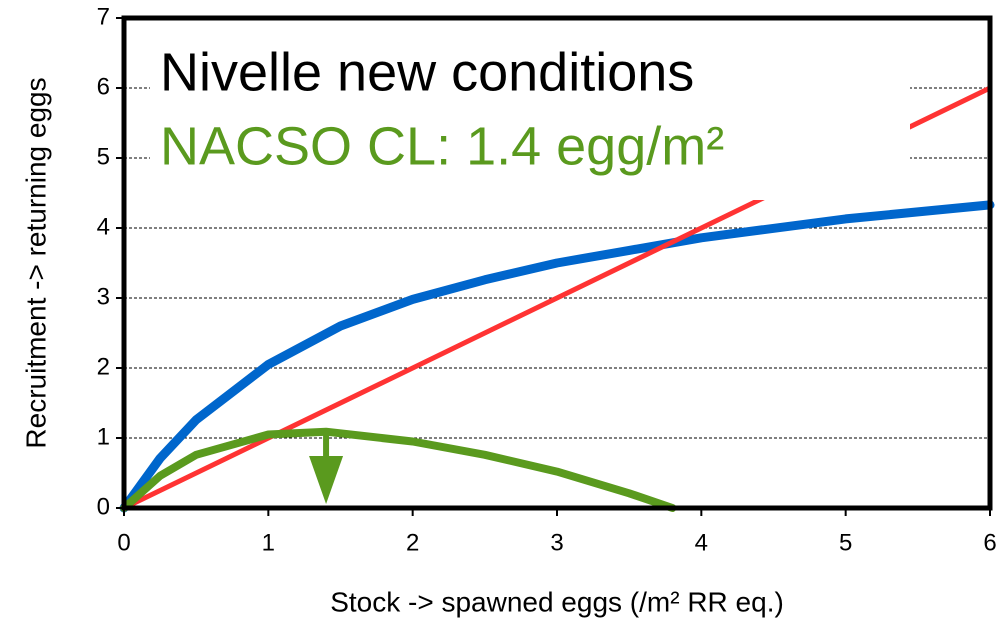 Image resolution: width=1004 pixels, height=625 pixels. Describe the element at coordinates (35, 262) in the screenshot. I see `y-axis-label: Recruitment -> returning eggs` at that location.